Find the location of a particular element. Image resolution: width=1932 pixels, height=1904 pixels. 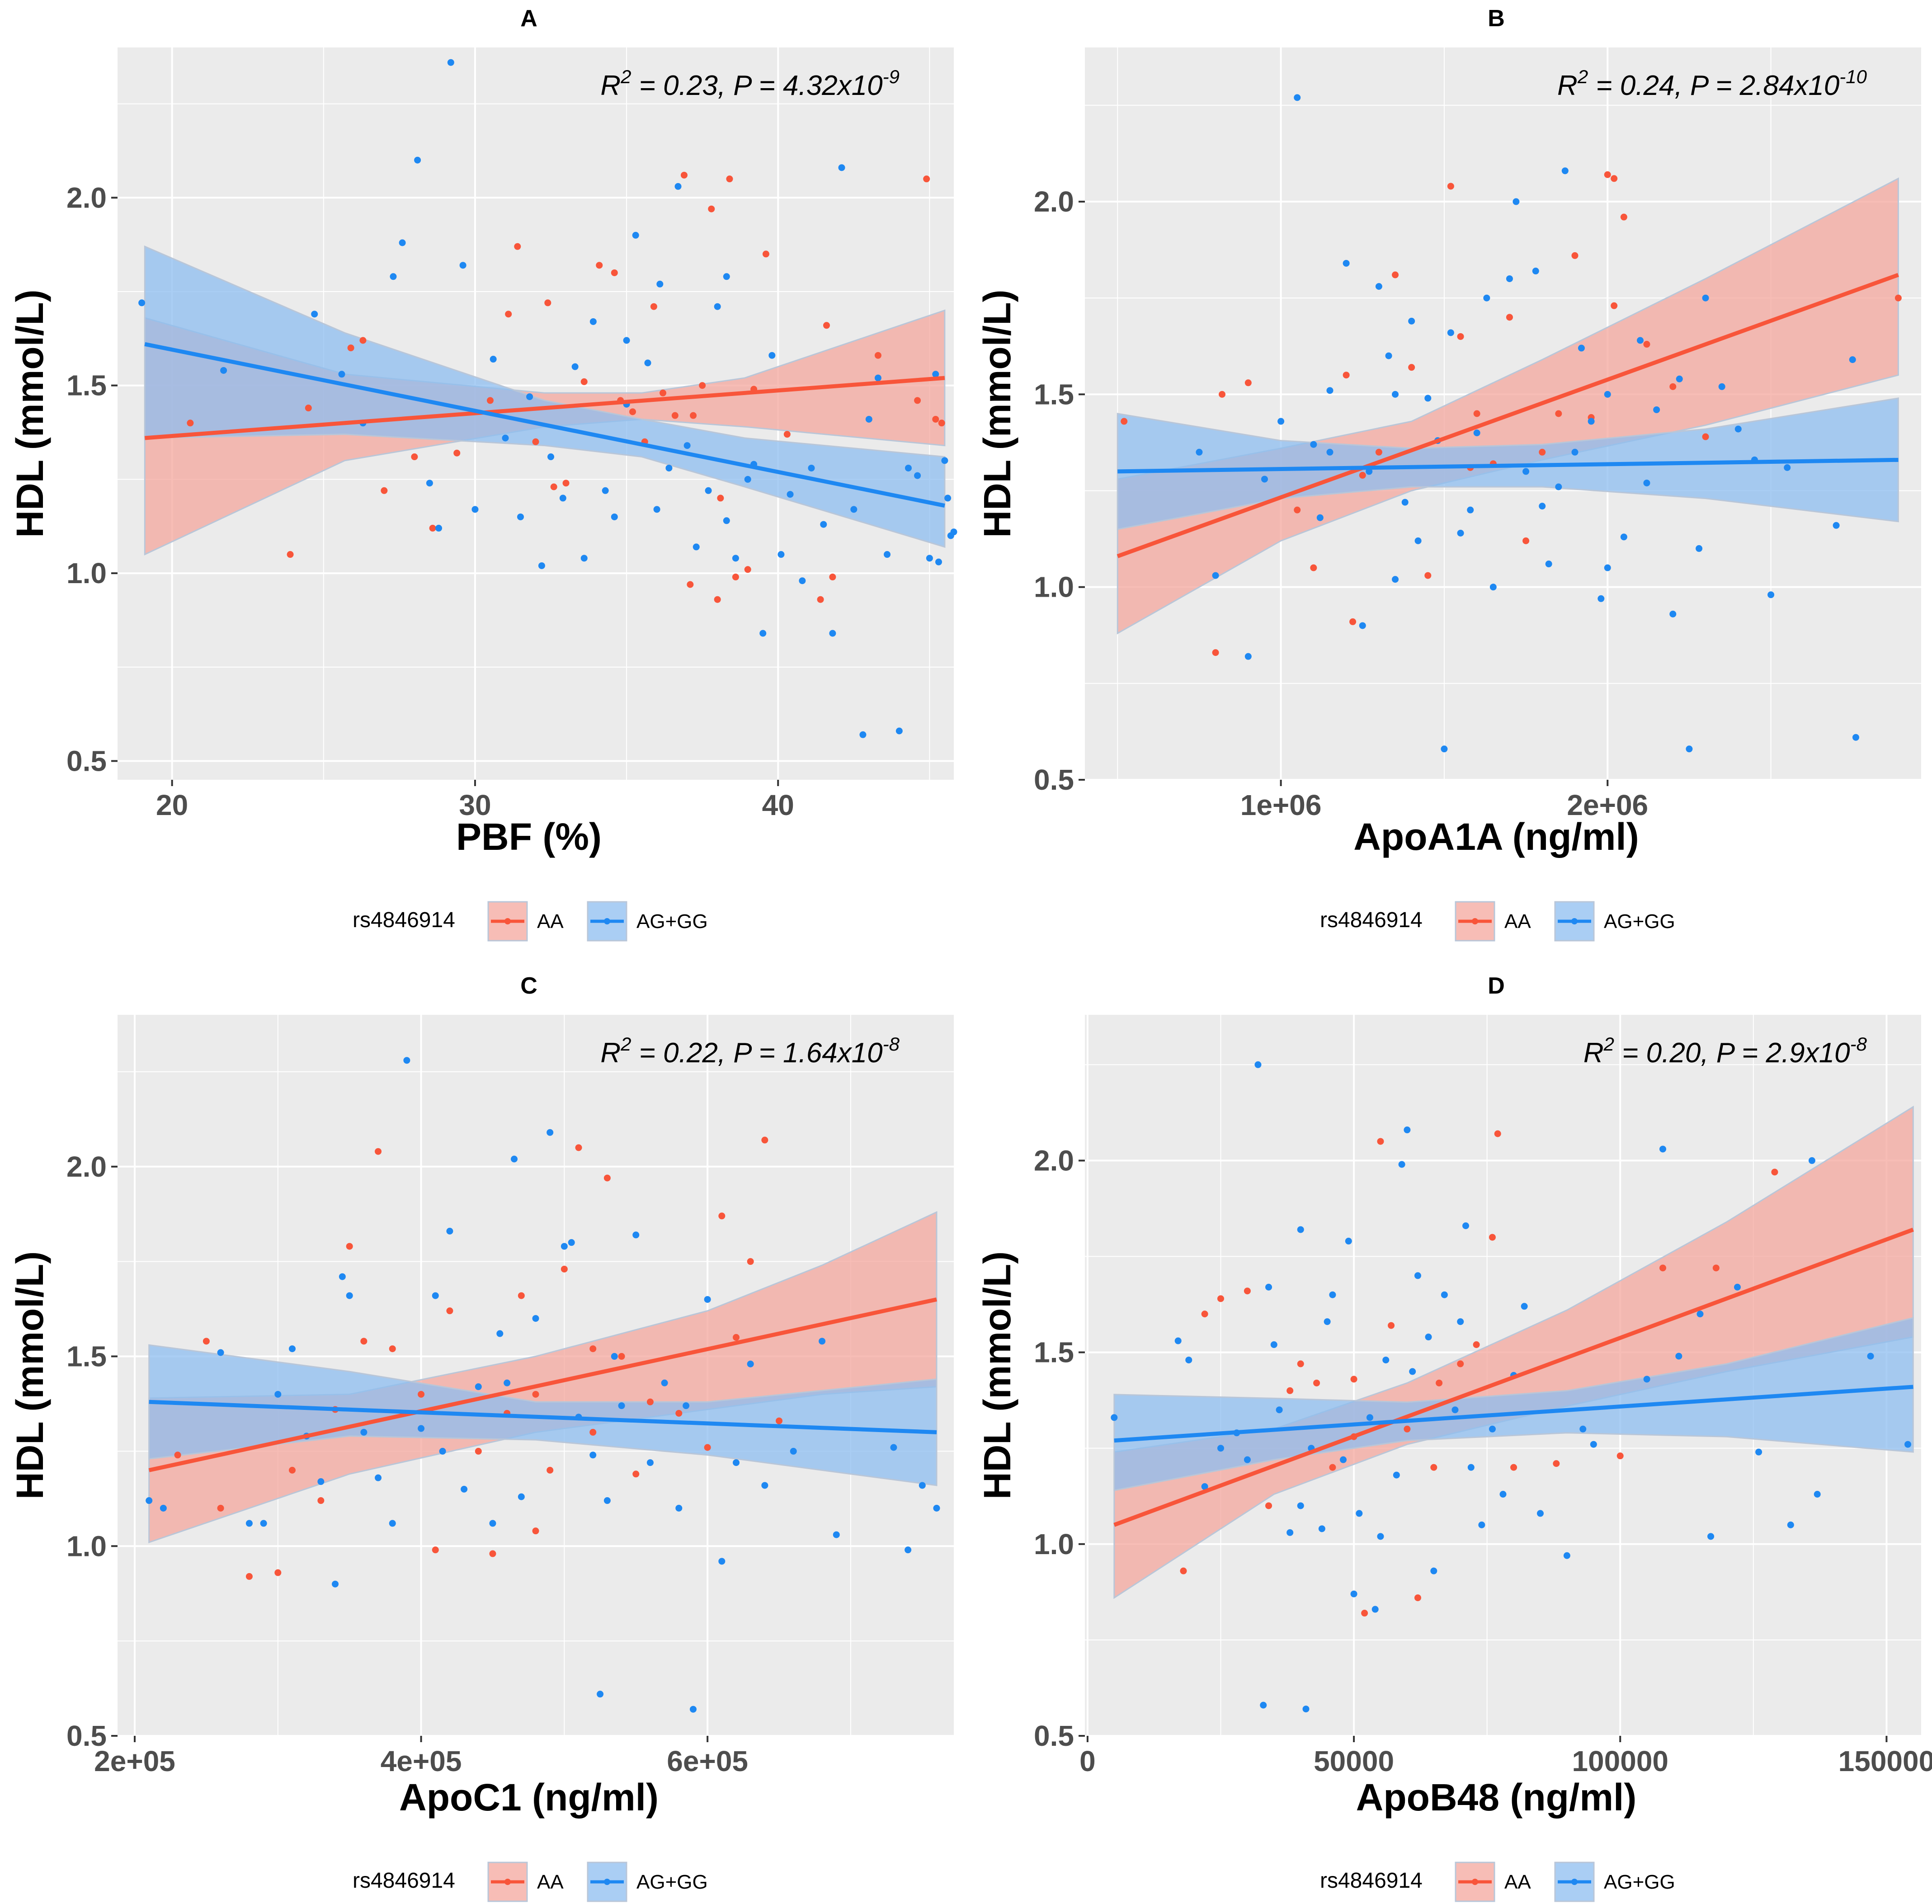

x-tick-label: 50000 is located at coordinates (1354, 1761).